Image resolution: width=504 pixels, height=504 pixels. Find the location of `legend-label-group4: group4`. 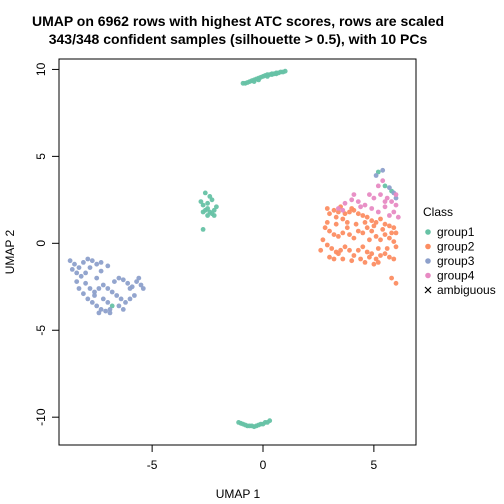

legend-label-group4: group4 is located at coordinates (456, 276).